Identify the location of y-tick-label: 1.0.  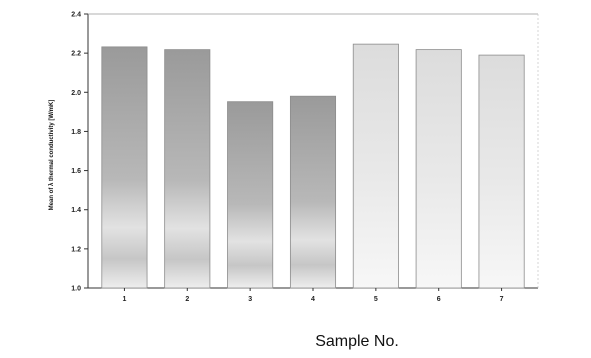
(76, 289).